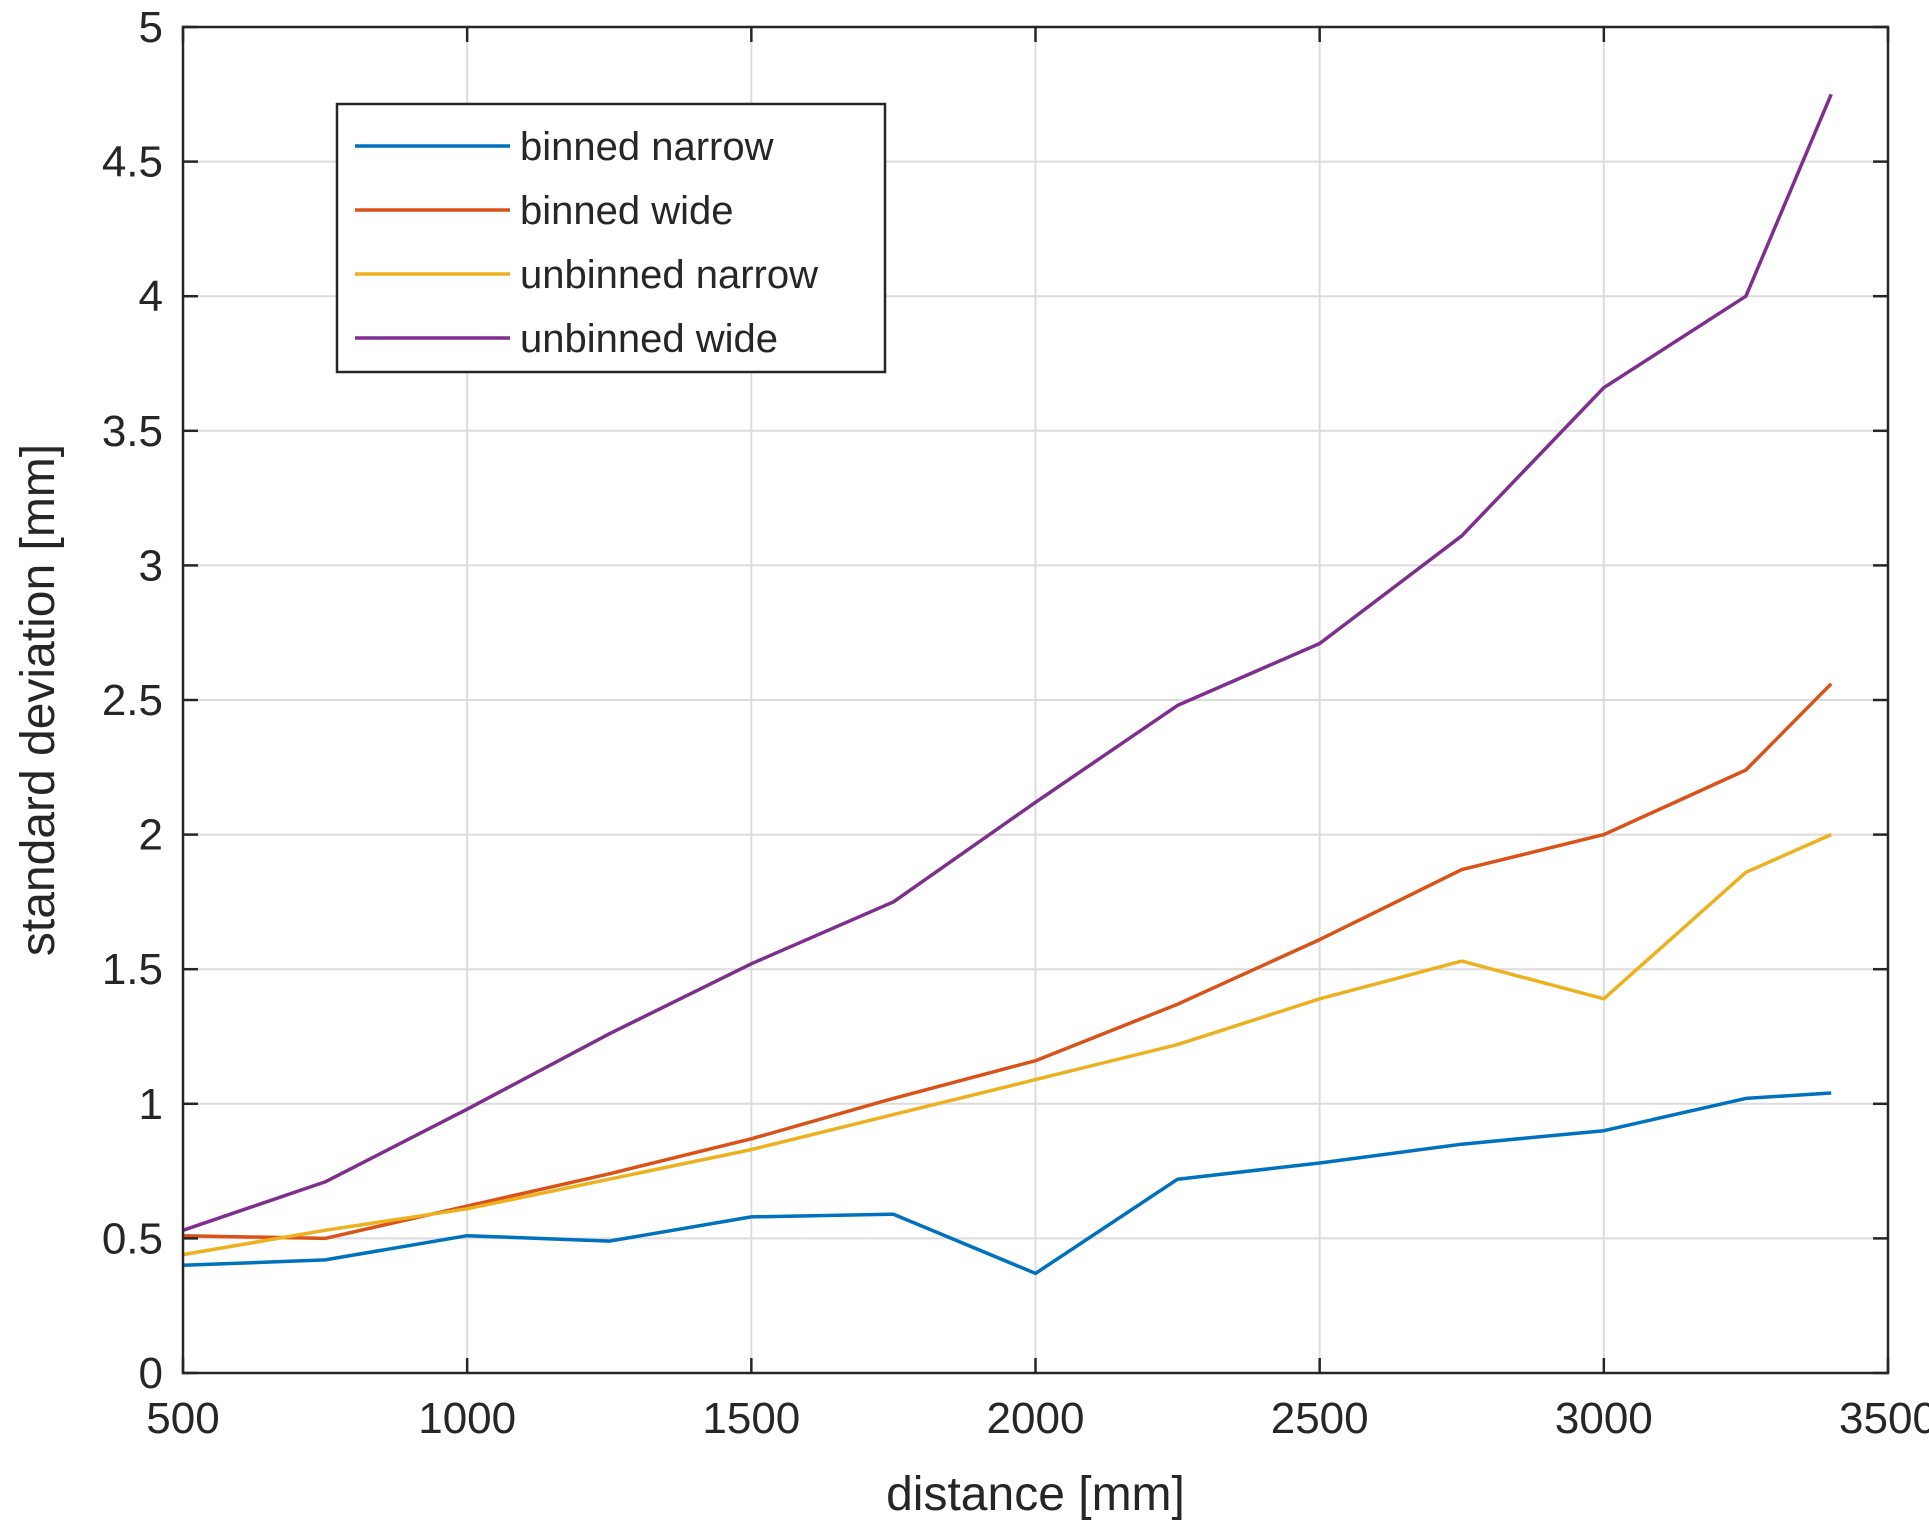 The height and width of the screenshot is (1527, 1929). Describe the element at coordinates (649, 339) in the screenshot. I see `legend-label: unbinned wide` at that location.